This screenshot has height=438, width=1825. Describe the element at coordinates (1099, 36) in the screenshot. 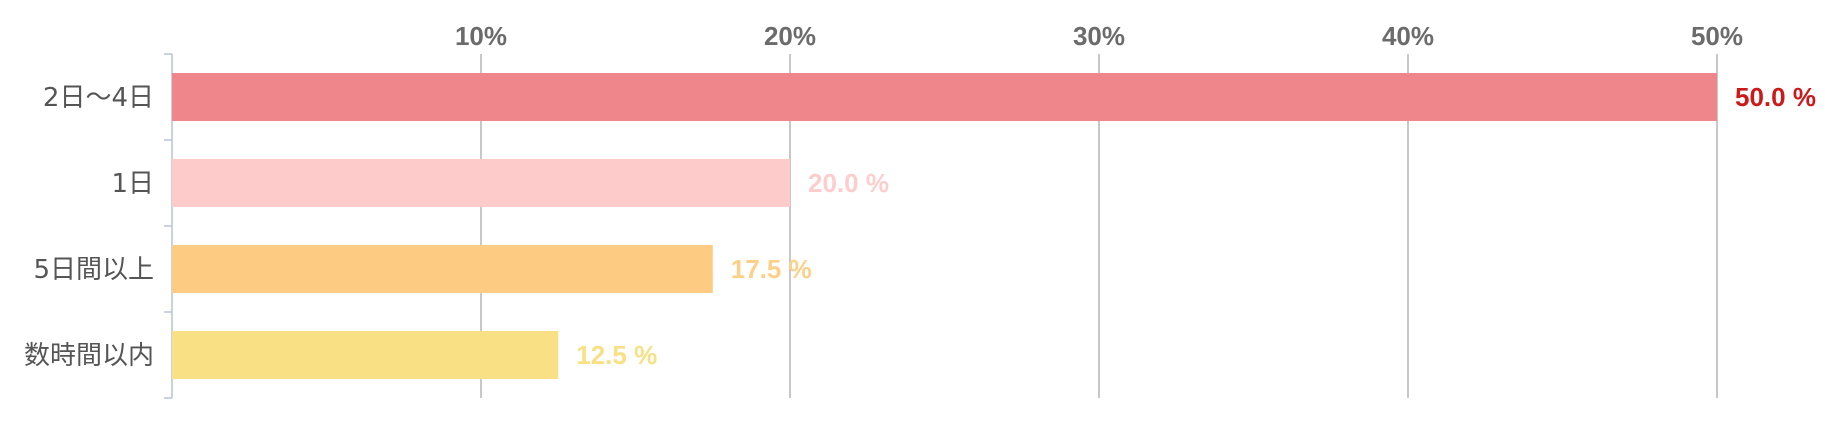

I see `x-tick-label: 30%` at that location.